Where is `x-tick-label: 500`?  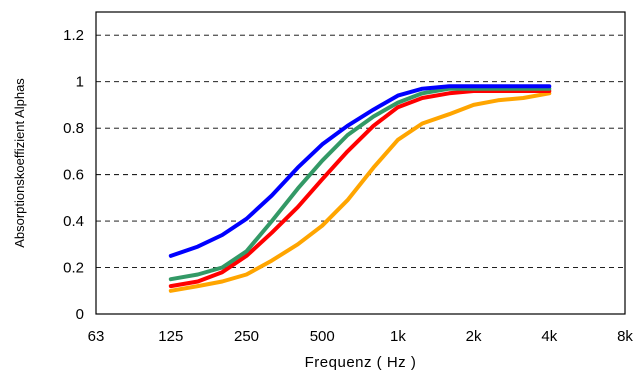 x-tick-label: 500 is located at coordinates (322, 336).